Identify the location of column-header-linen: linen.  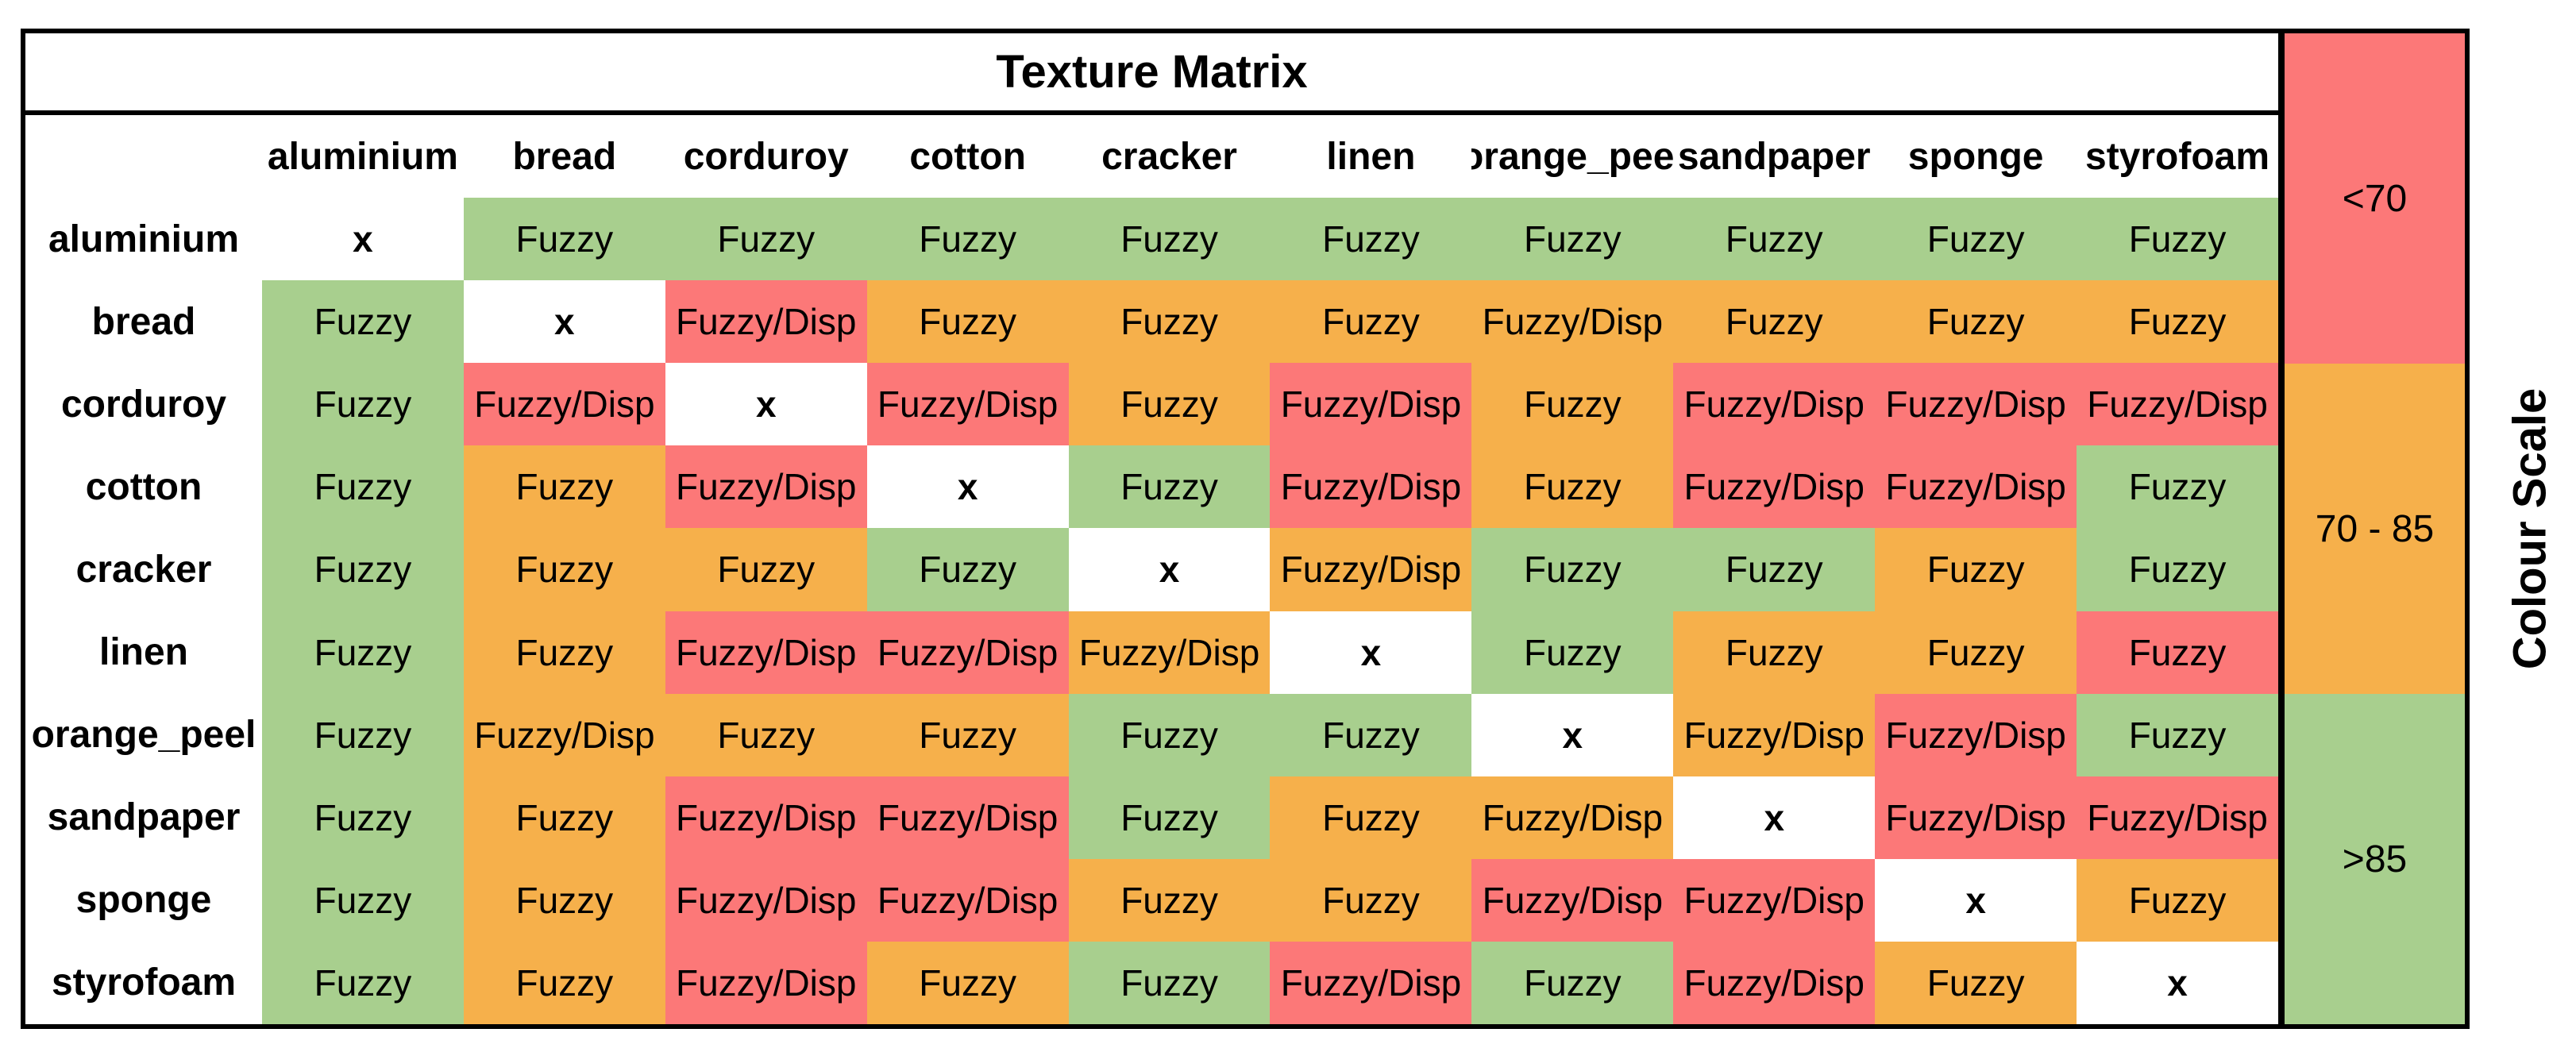
(1371, 156).